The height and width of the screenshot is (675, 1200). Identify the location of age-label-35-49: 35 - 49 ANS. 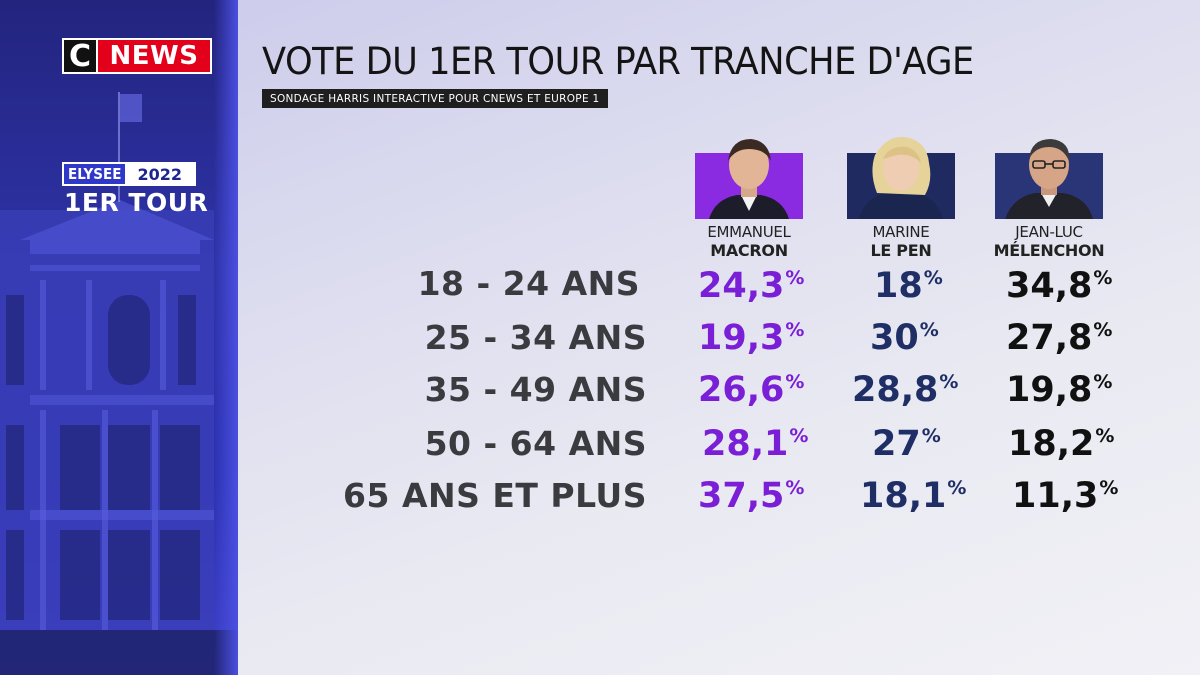
(535, 389).